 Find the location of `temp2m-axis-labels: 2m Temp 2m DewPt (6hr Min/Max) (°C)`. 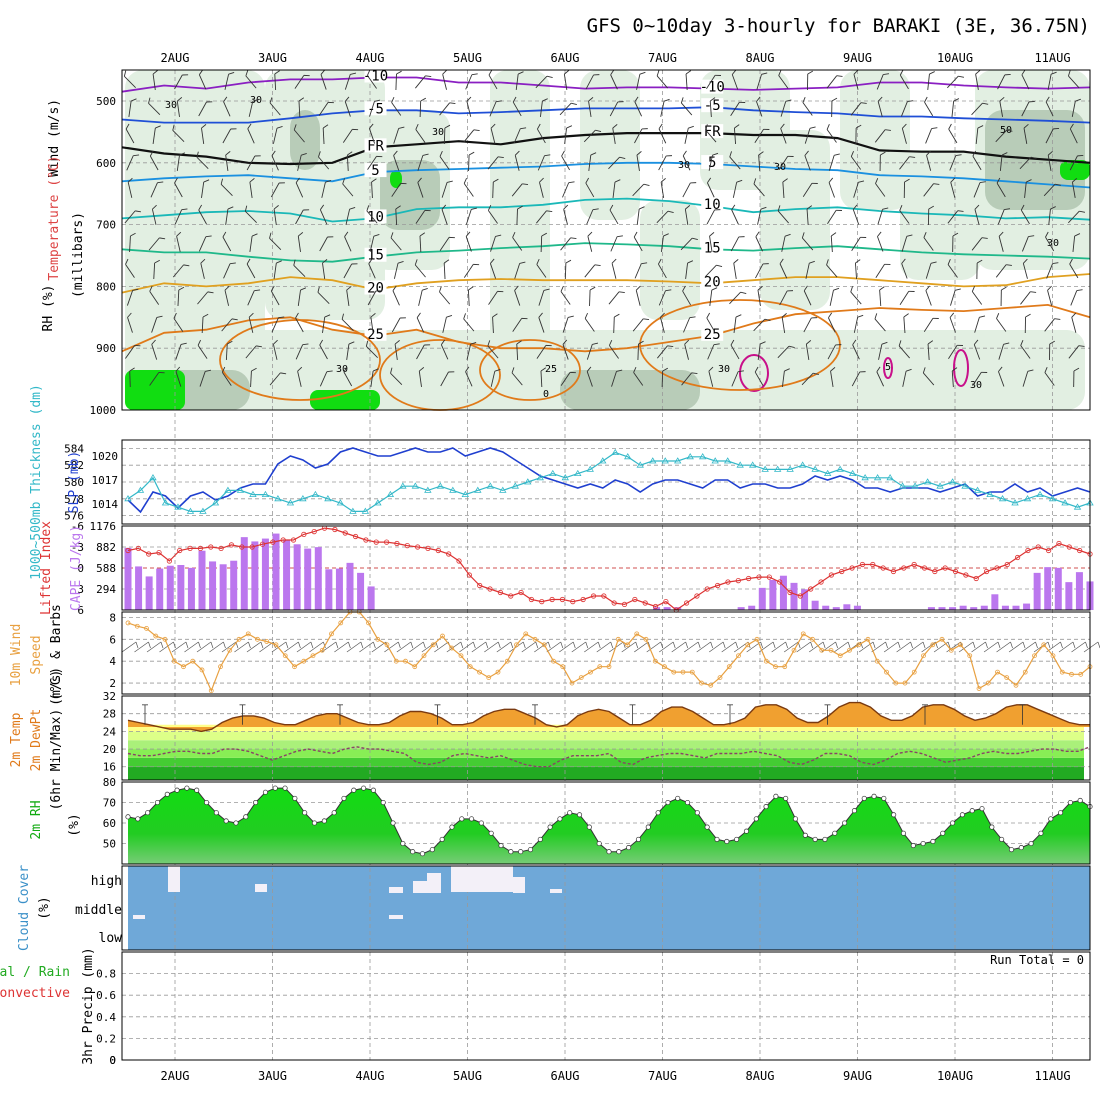

temp2m-axis-labels: 2m Temp 2m DewPt (6hr Min/Max) (°C) is located at coordinates (36, 740).